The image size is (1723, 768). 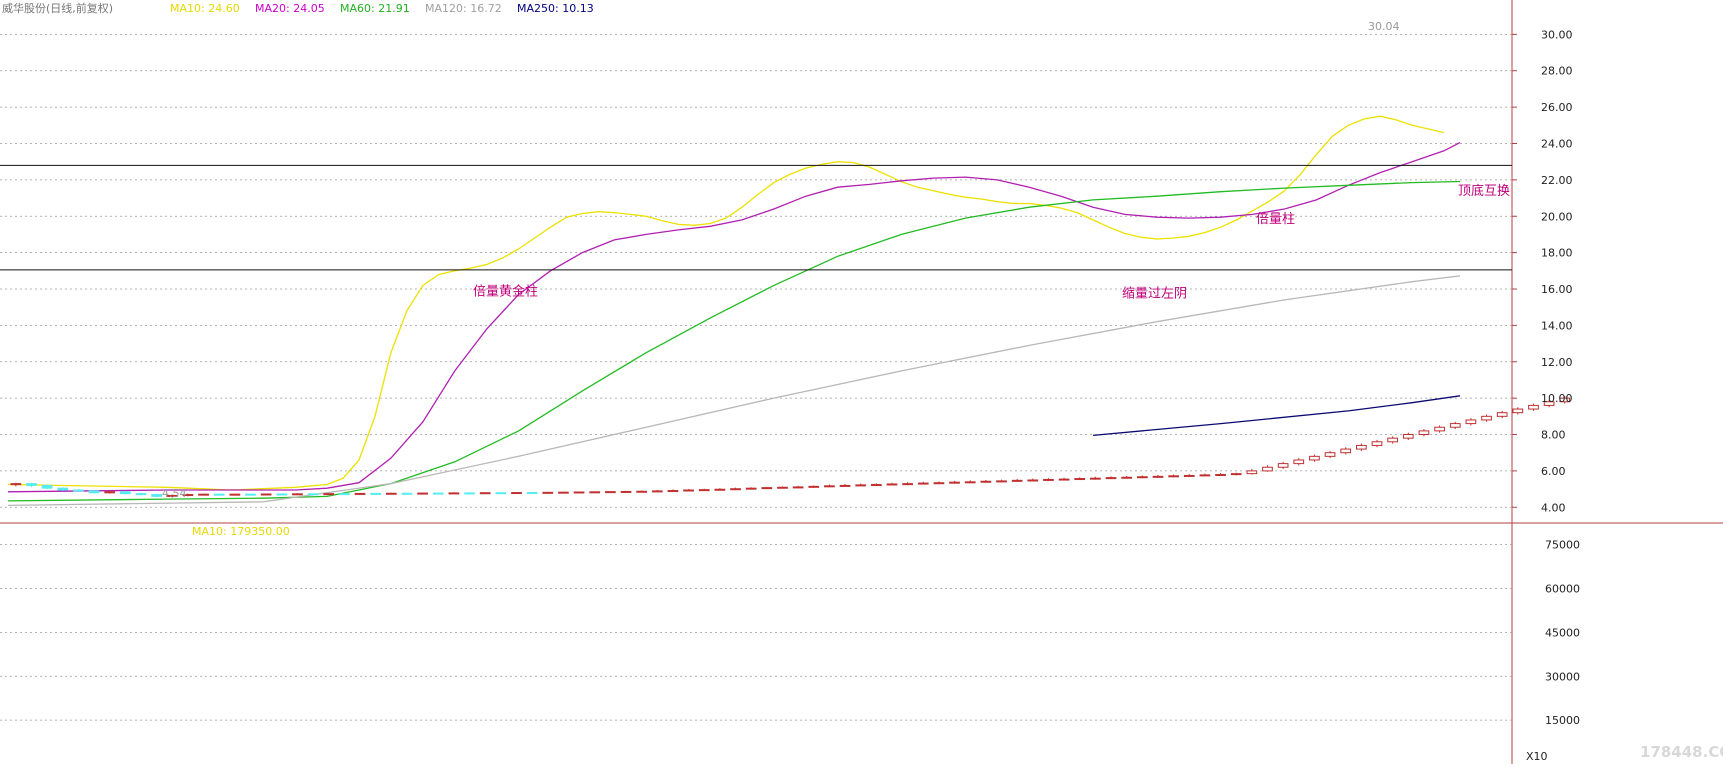 What do you see at coordinates (1557, 144) in the screenshot?
I see `price-tick-label: 24.00` at bounding box center [1557, 144].